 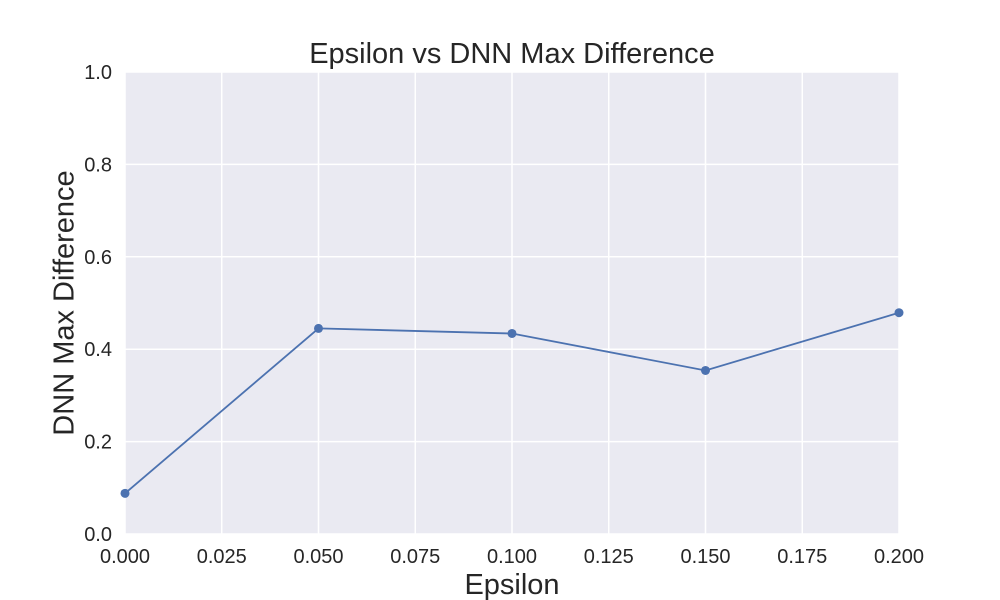 I want to click on x-tick-label: 0.125, so click(x=609, y=557).